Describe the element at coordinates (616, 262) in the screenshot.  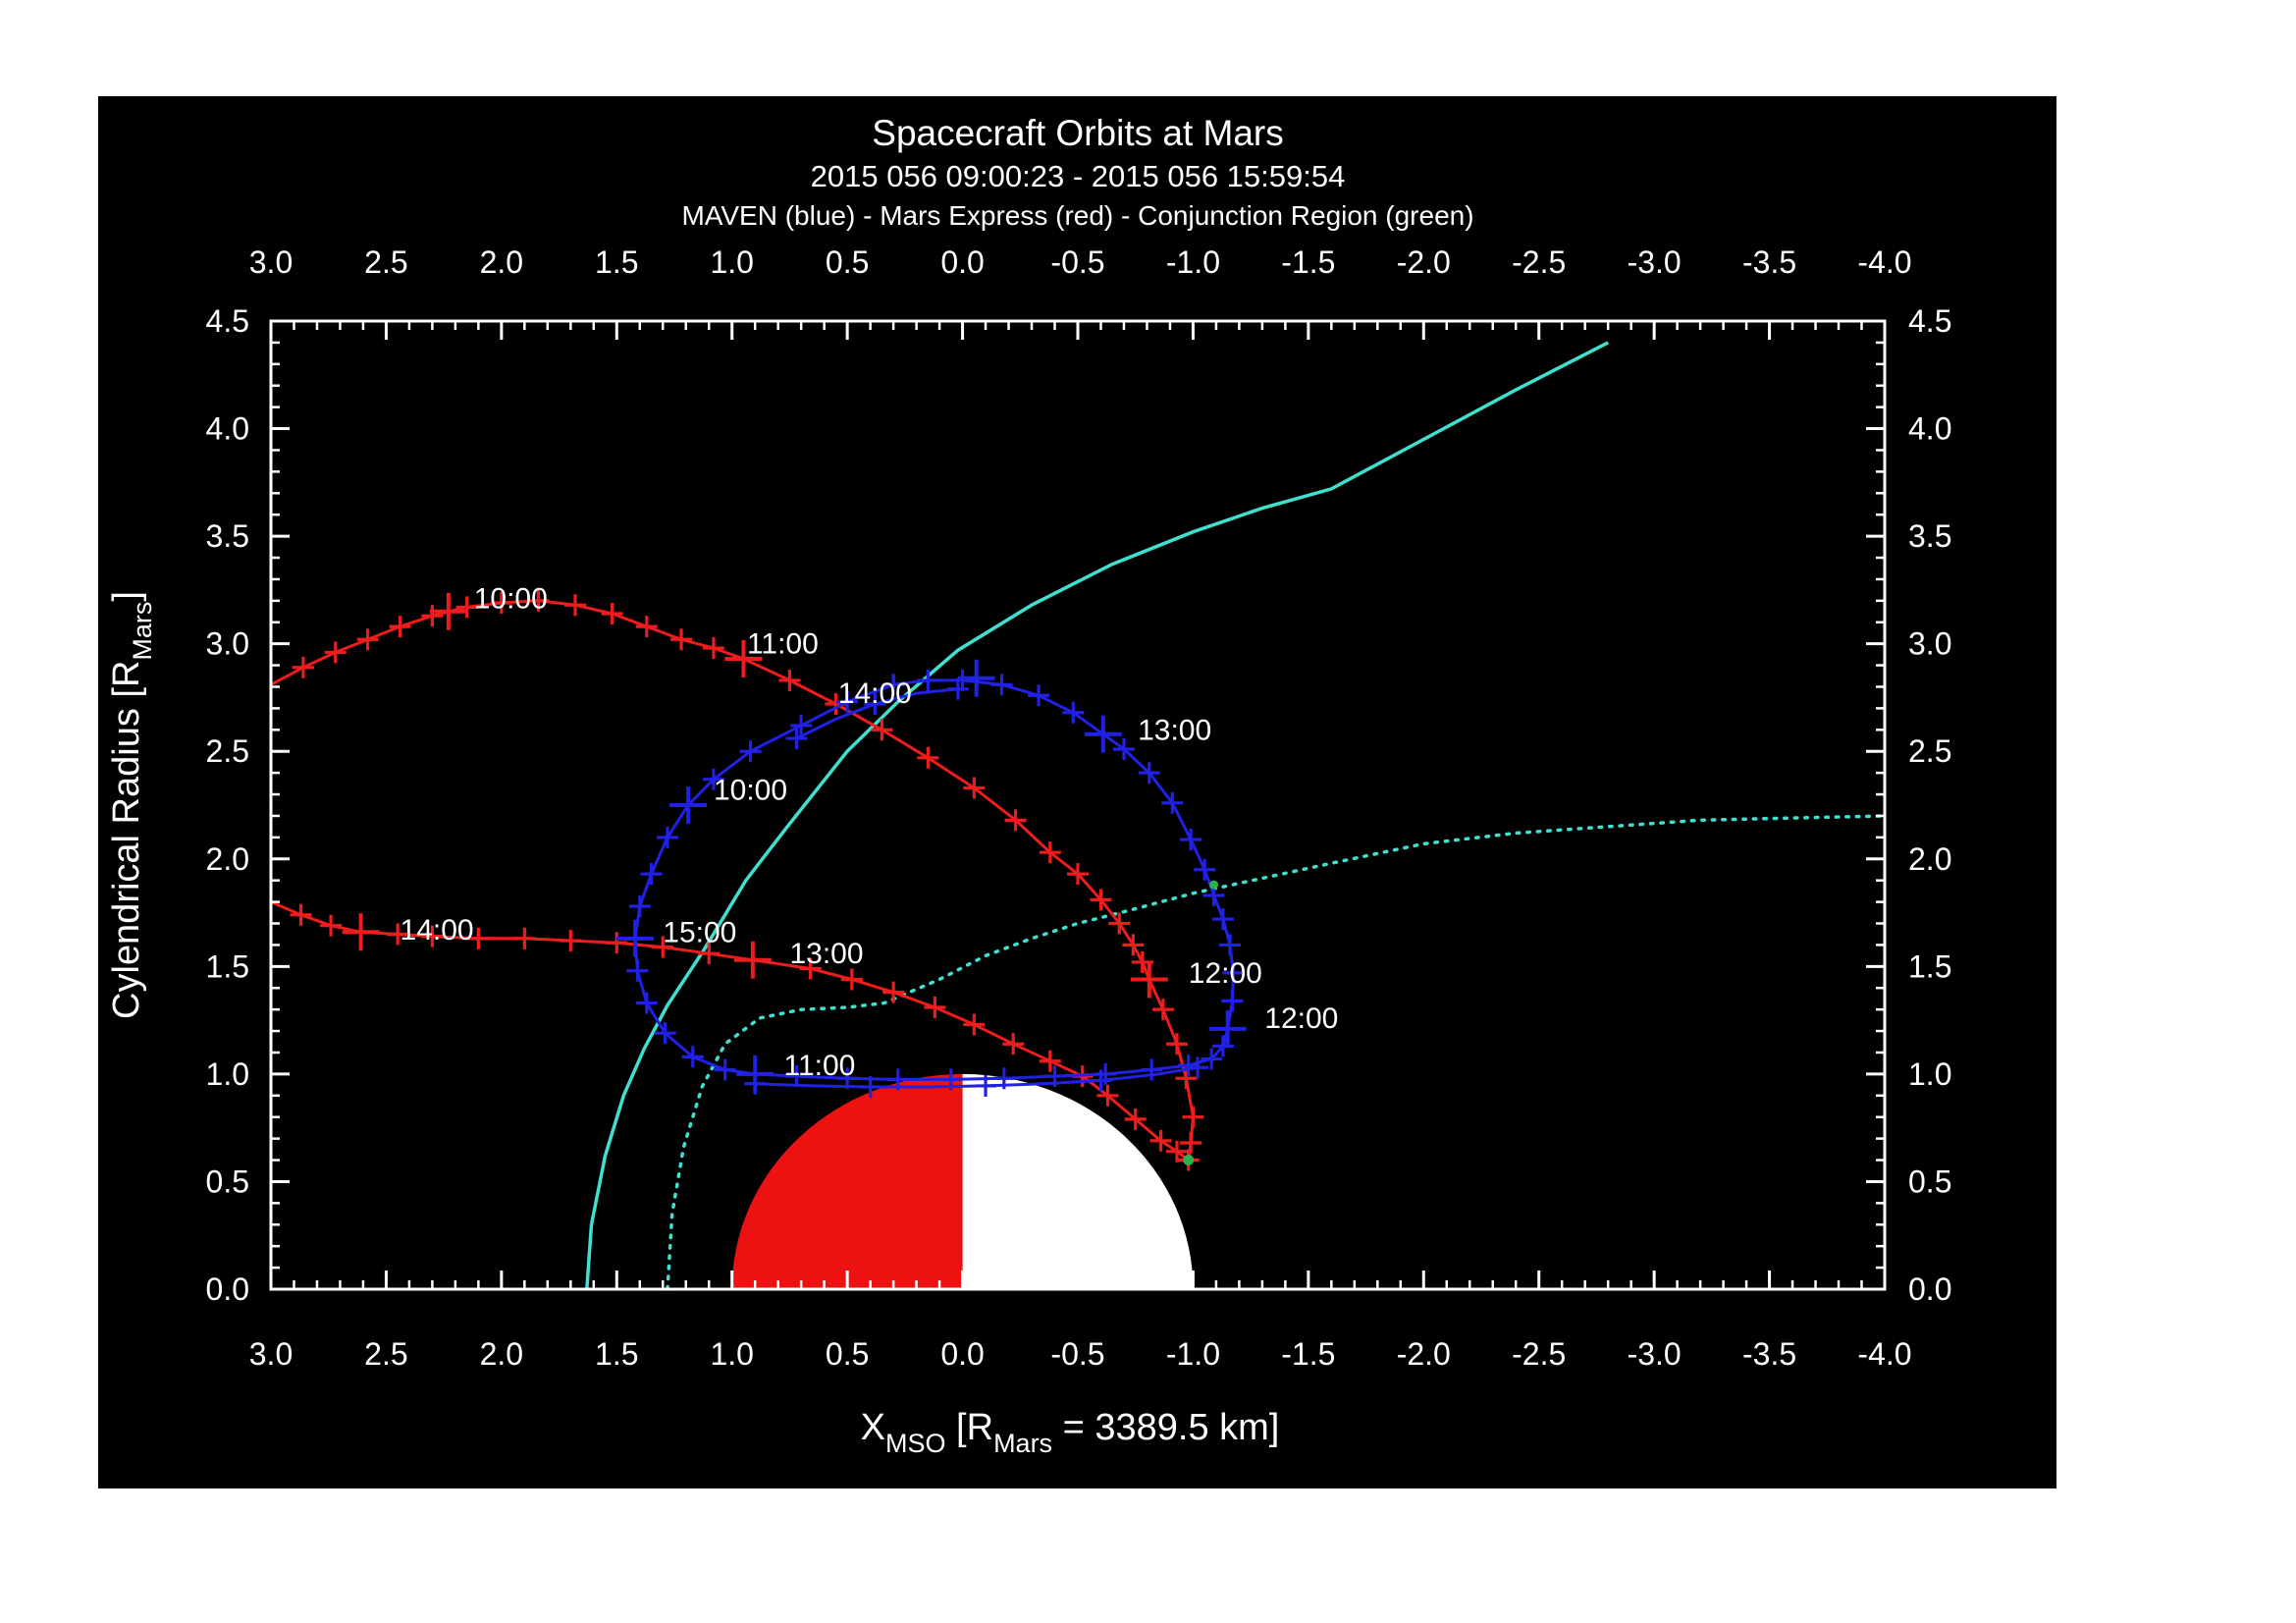
I see `x-tick-label-top: 1.5` at that location.